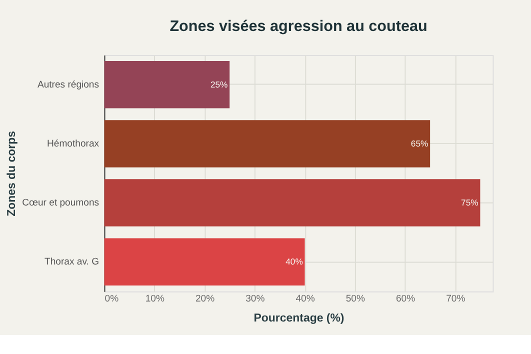 The image size is (531, 354). What do you see at coordinates (112, 298) in the screenshot?
I see `x-tick-label: 0%` at bounding box center [112, 298].